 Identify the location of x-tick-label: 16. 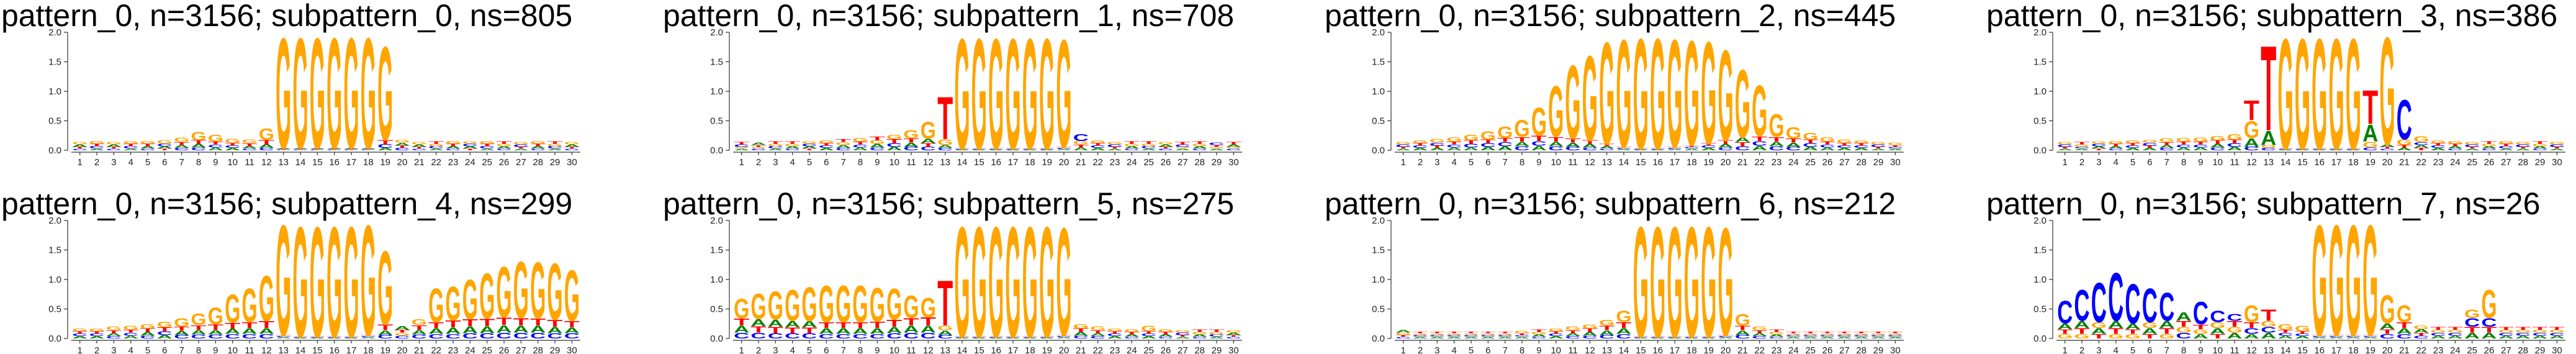
(2319, 349).